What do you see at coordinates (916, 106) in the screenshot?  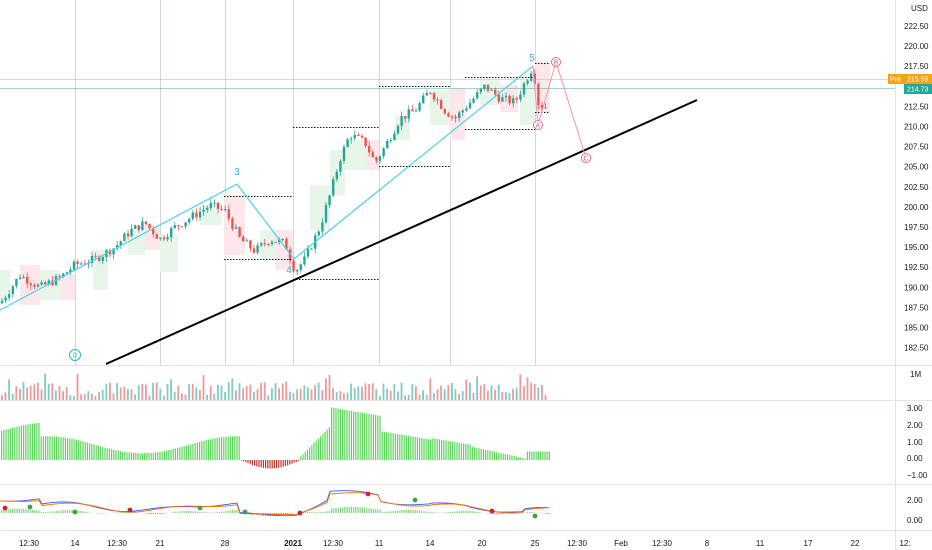 I see `price-tick-label: 212.50` at bounding box center [916, 106].